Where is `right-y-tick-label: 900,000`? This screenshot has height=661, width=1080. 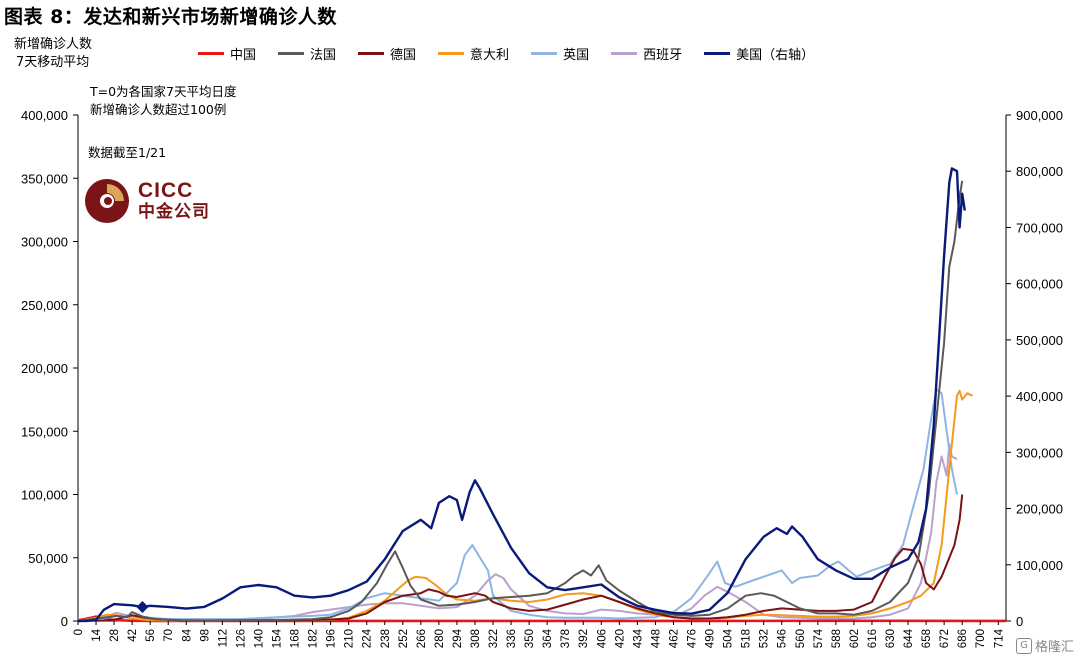 right-y-tick-label: 900,000 is located at coordinates (1039, 115).